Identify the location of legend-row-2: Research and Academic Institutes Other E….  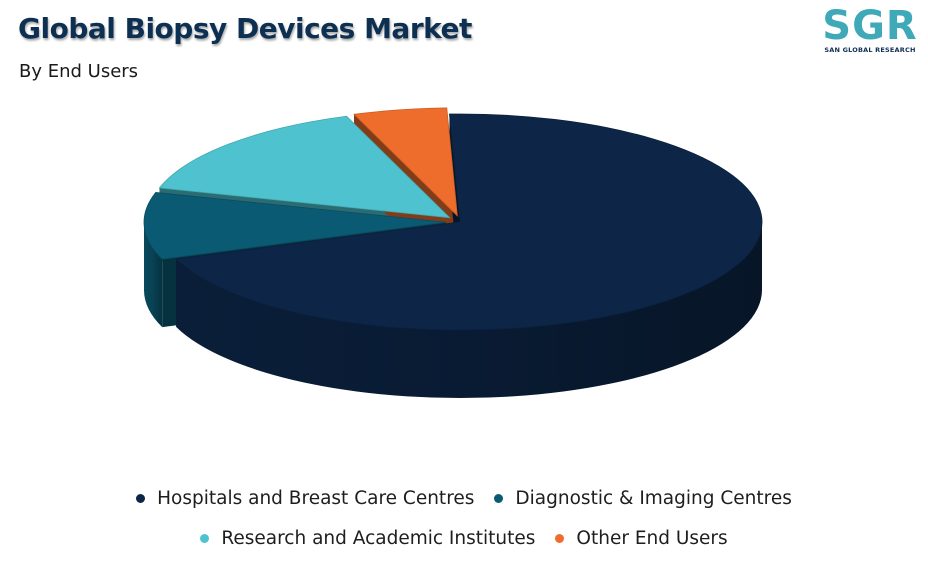
(464, 538).